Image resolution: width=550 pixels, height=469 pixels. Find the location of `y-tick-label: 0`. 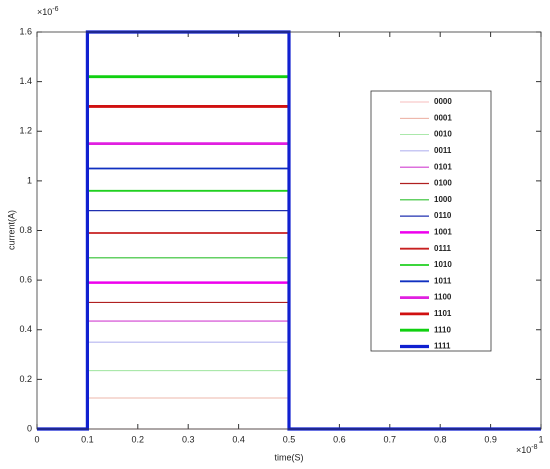

y-tick-label: 0 is located at coordinates (29, 428).